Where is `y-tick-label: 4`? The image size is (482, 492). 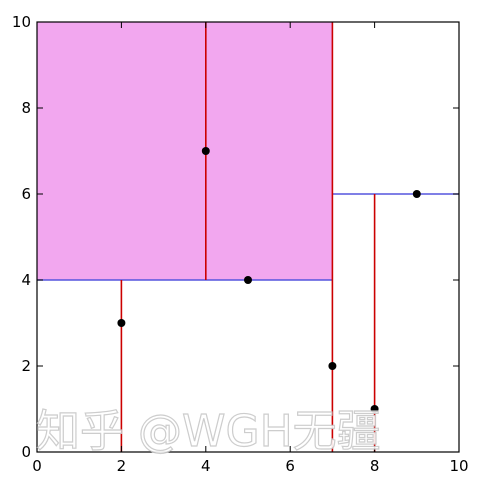
y-tick-label: 4 is located at coordinates (26, 280).